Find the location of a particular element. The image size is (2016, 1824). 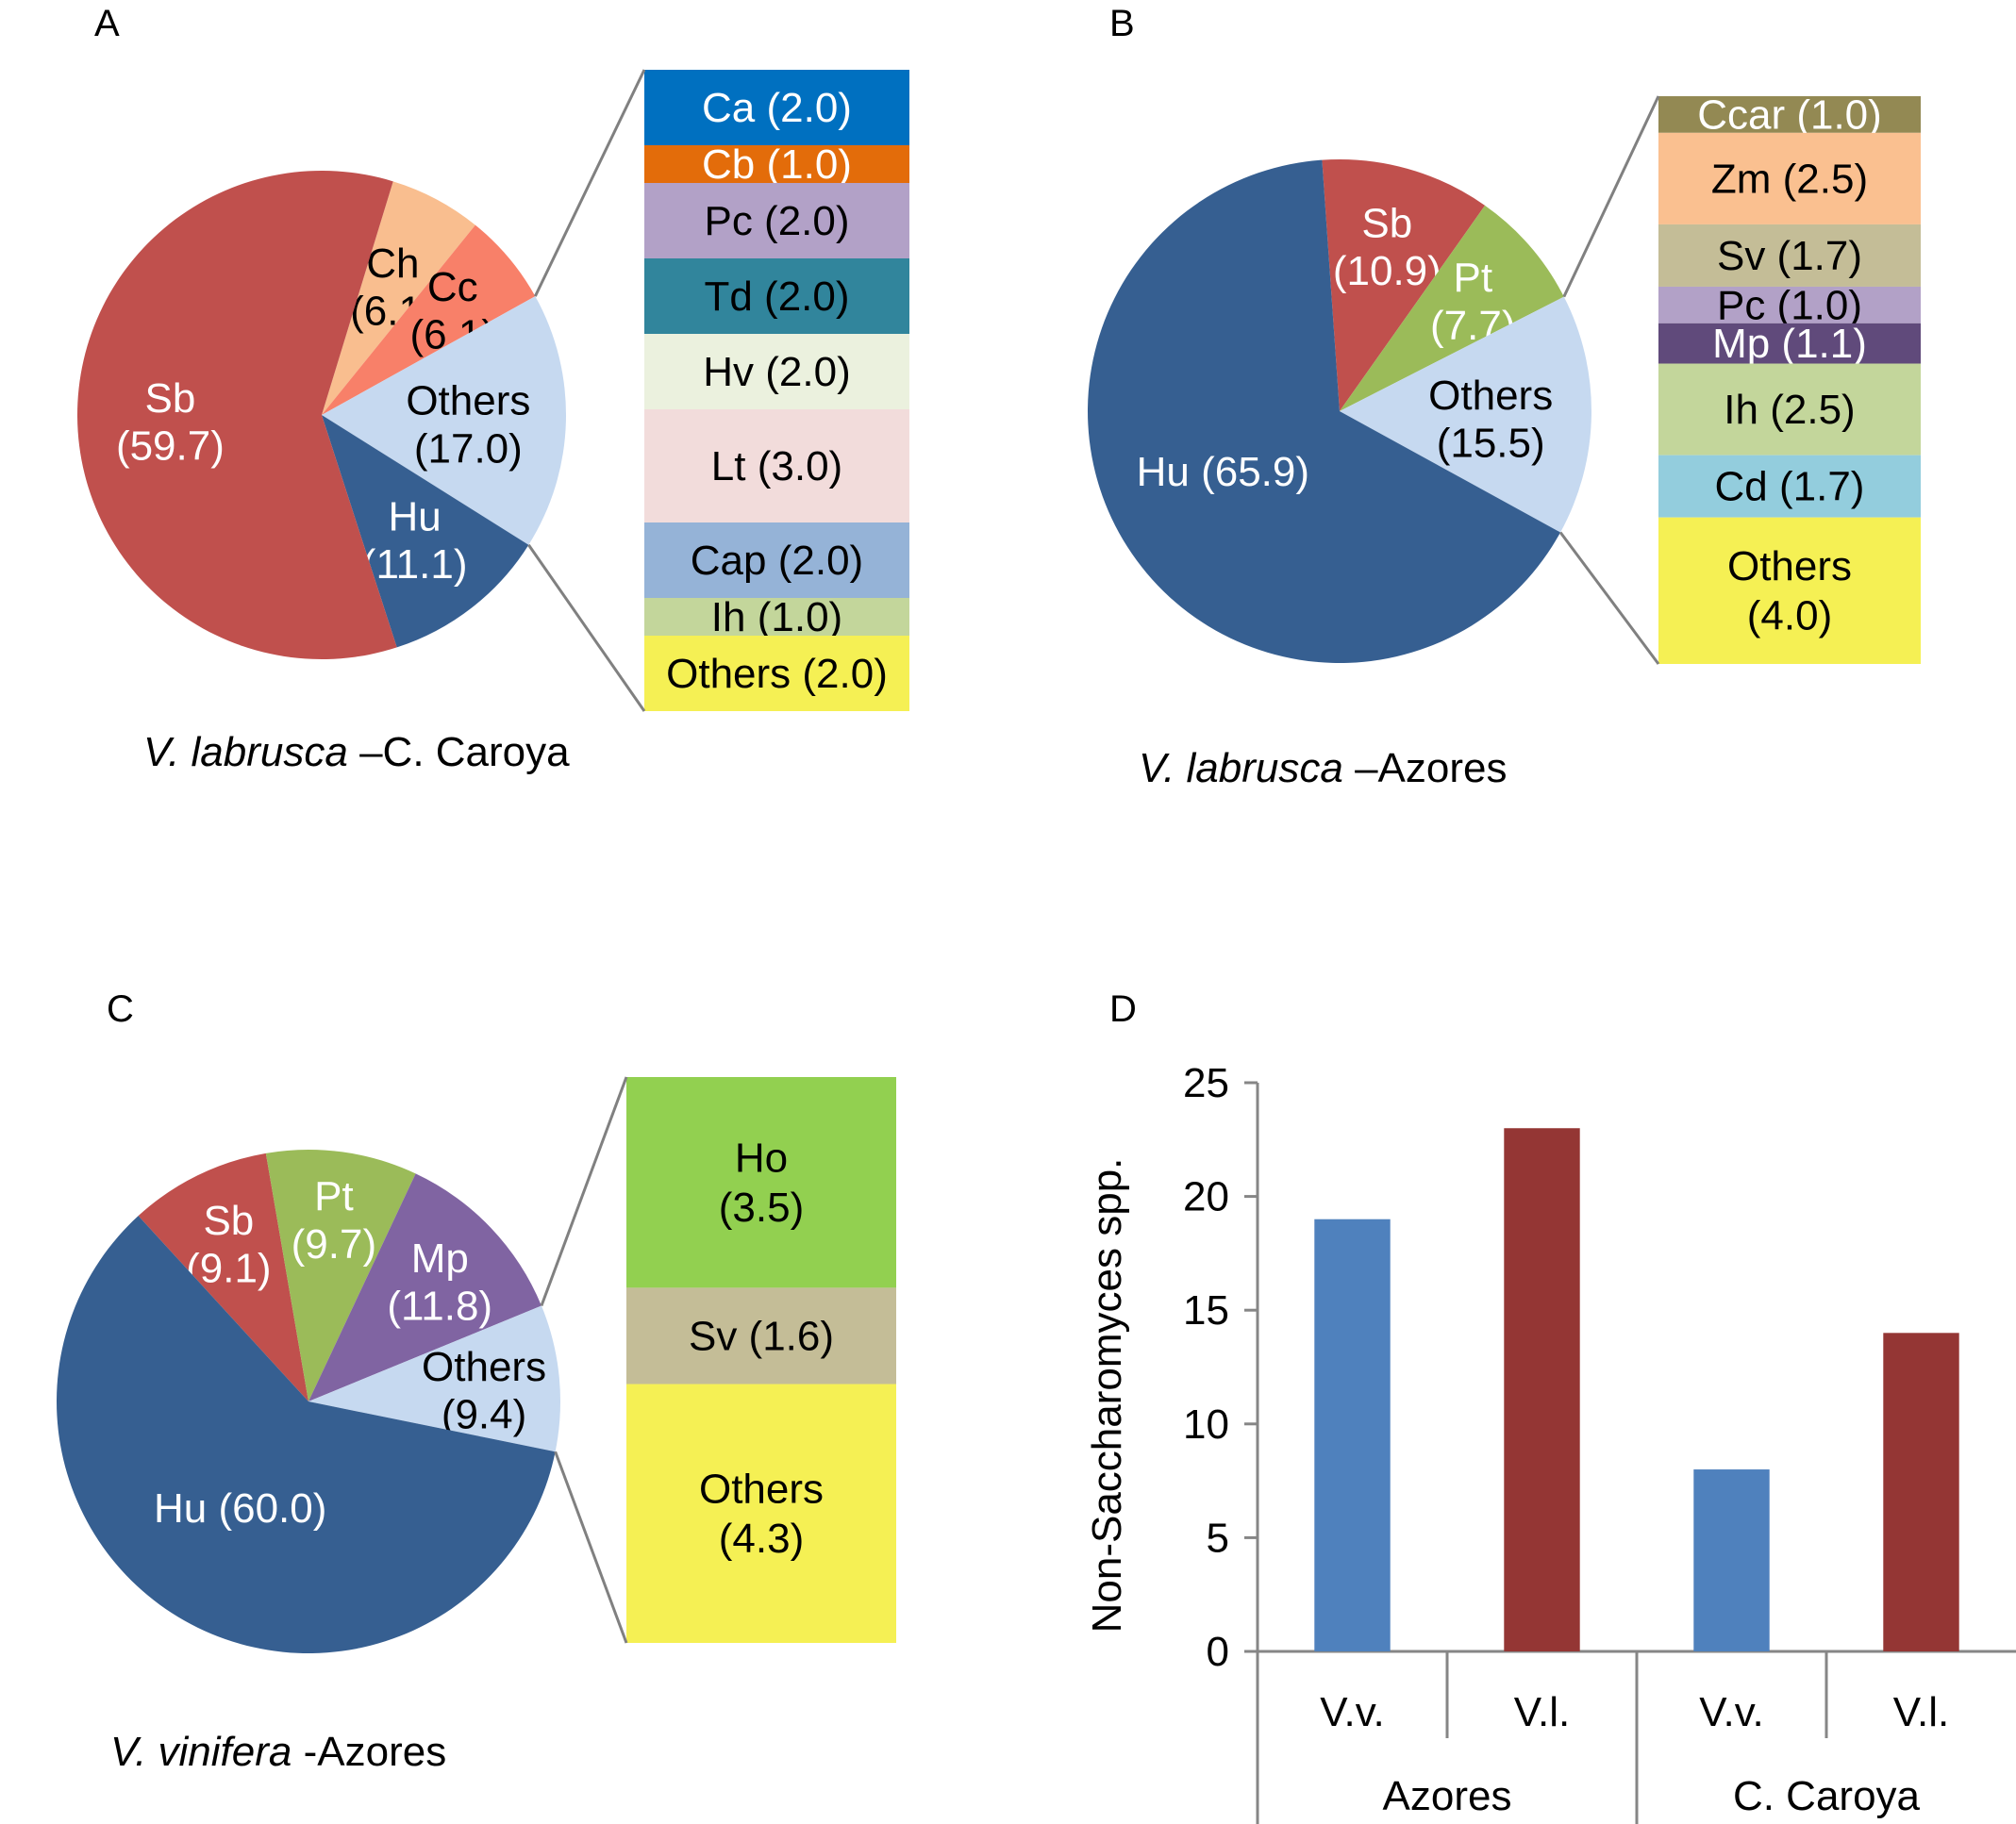

breakdown-label-ccar: Ccar (1.0) is located at coordinates (1789, 114).